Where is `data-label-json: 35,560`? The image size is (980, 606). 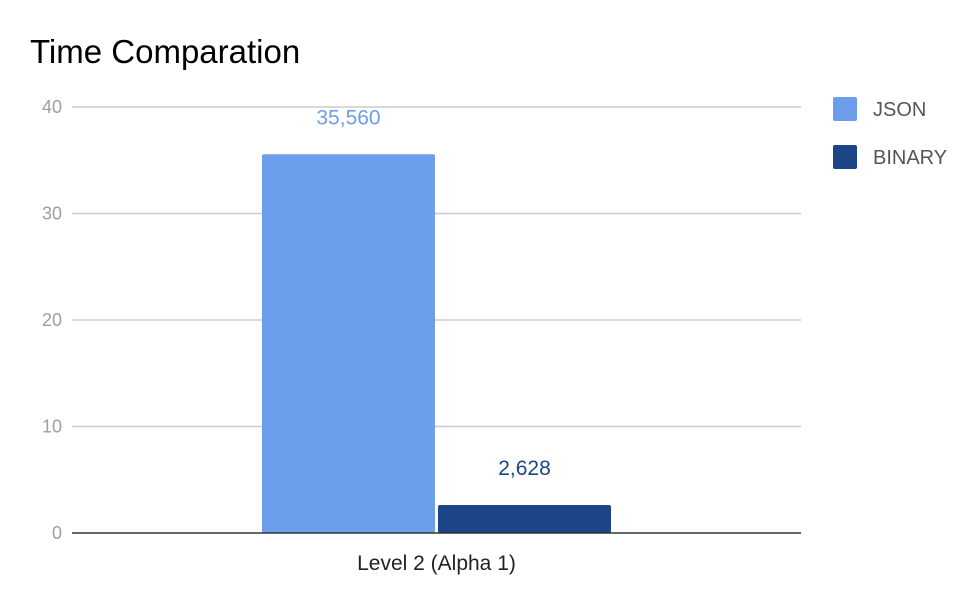 data-label-json: 35,560 is located at coordinates (348, 117).